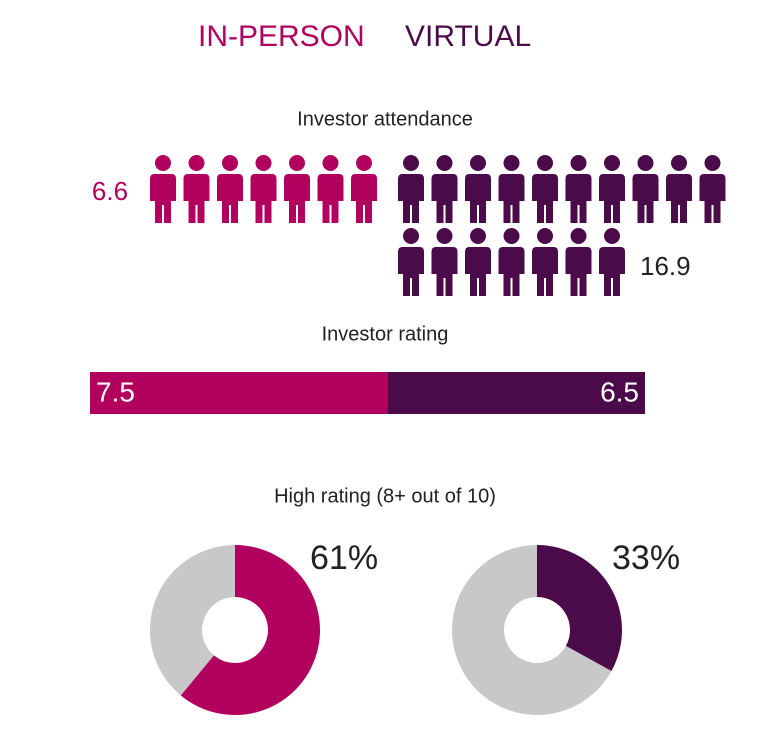  I want to click on attendance-label-in-person: 6.6, so click(110, 191).